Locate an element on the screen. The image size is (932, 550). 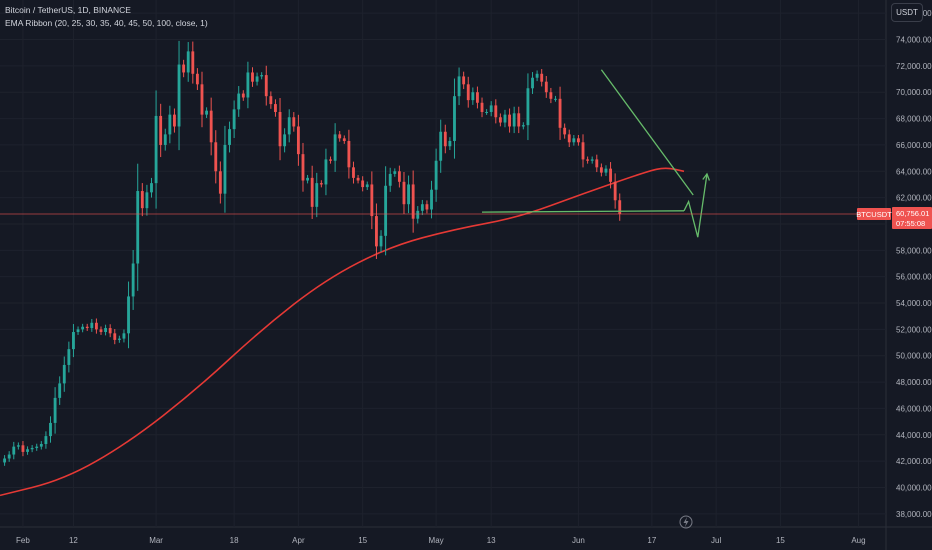
y-tick-label: 74,000.00 is located at coordinates (914, 40).